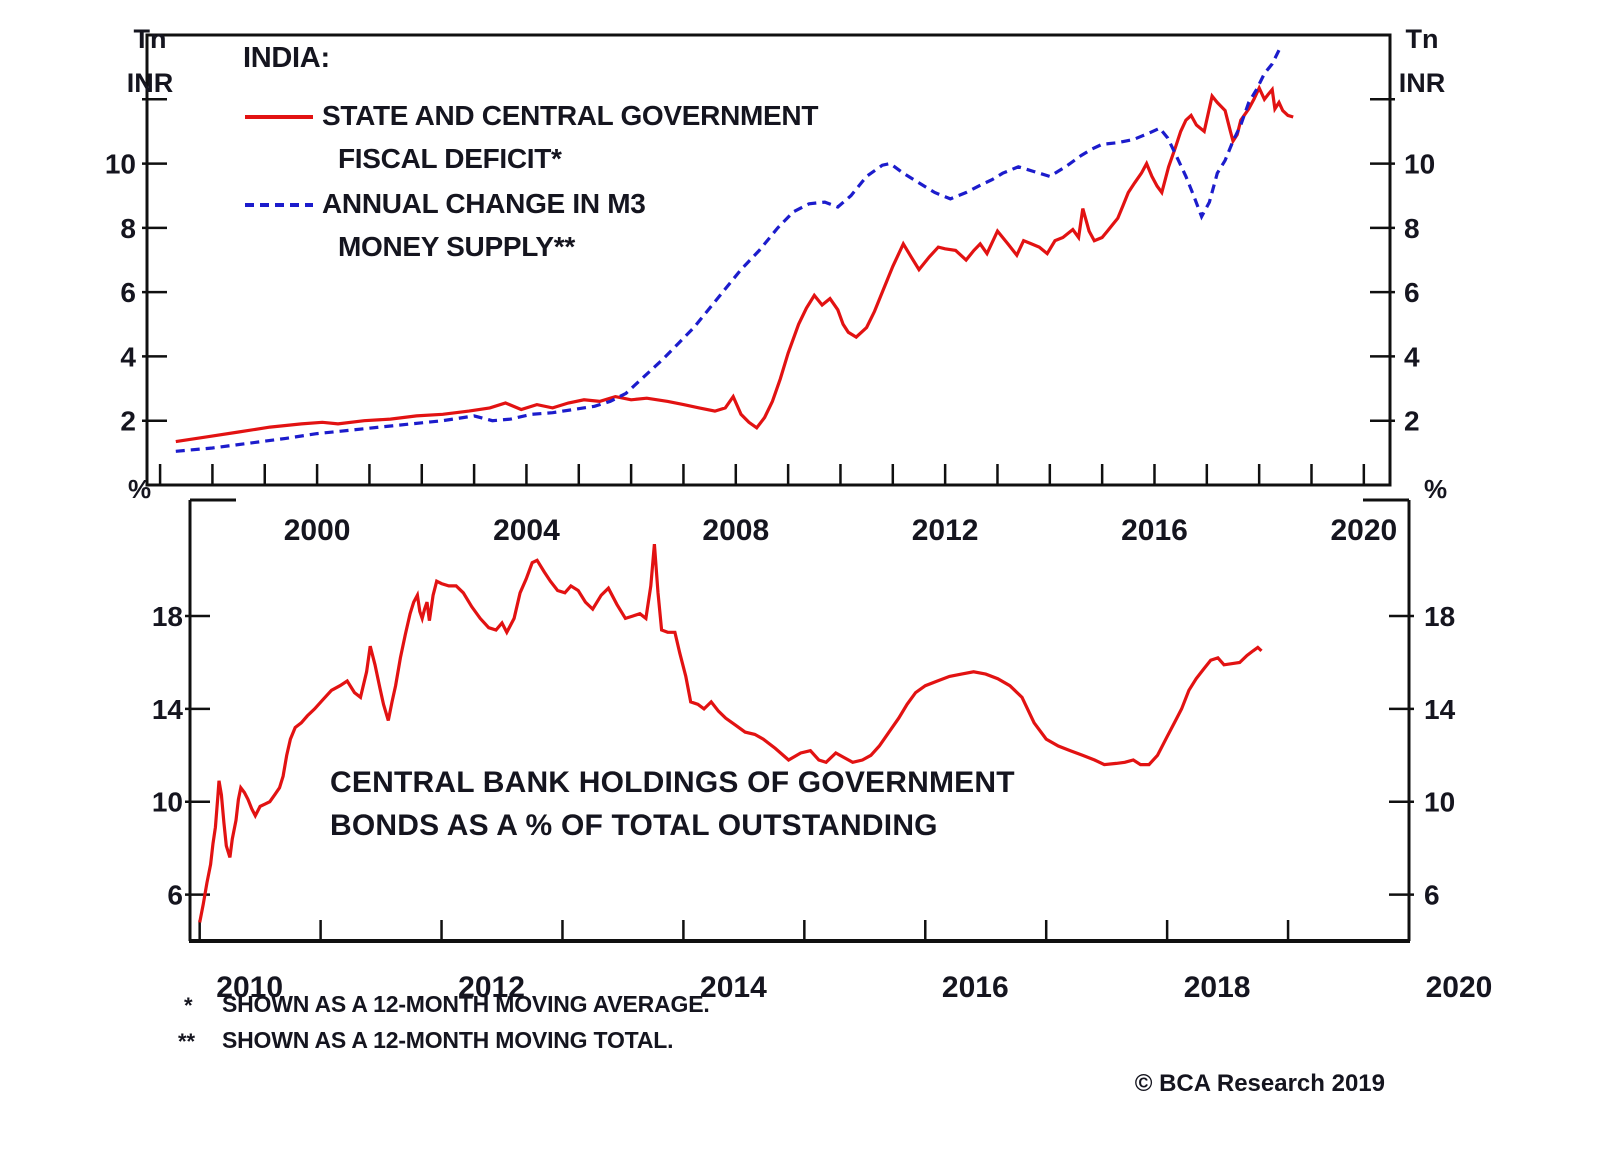  Describe the element at coordinates (150, 39) in the screenshot. I see `top-left-unit-line1: Tn` at that location.